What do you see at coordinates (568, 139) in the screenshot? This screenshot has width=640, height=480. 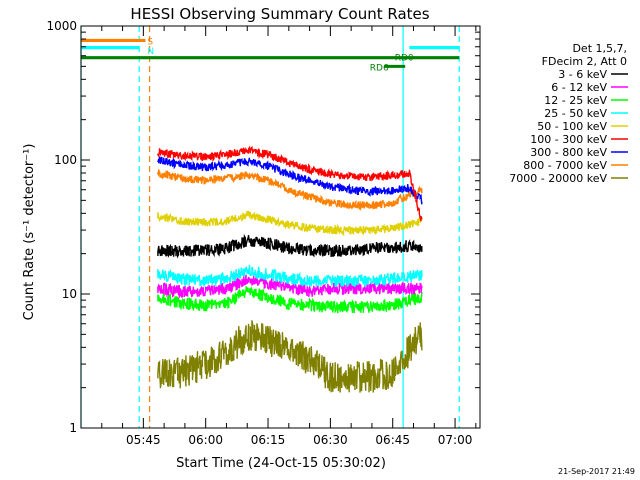 I see `legend-entry-label: 100 - 300 keV` at bounding box center [568, 139].